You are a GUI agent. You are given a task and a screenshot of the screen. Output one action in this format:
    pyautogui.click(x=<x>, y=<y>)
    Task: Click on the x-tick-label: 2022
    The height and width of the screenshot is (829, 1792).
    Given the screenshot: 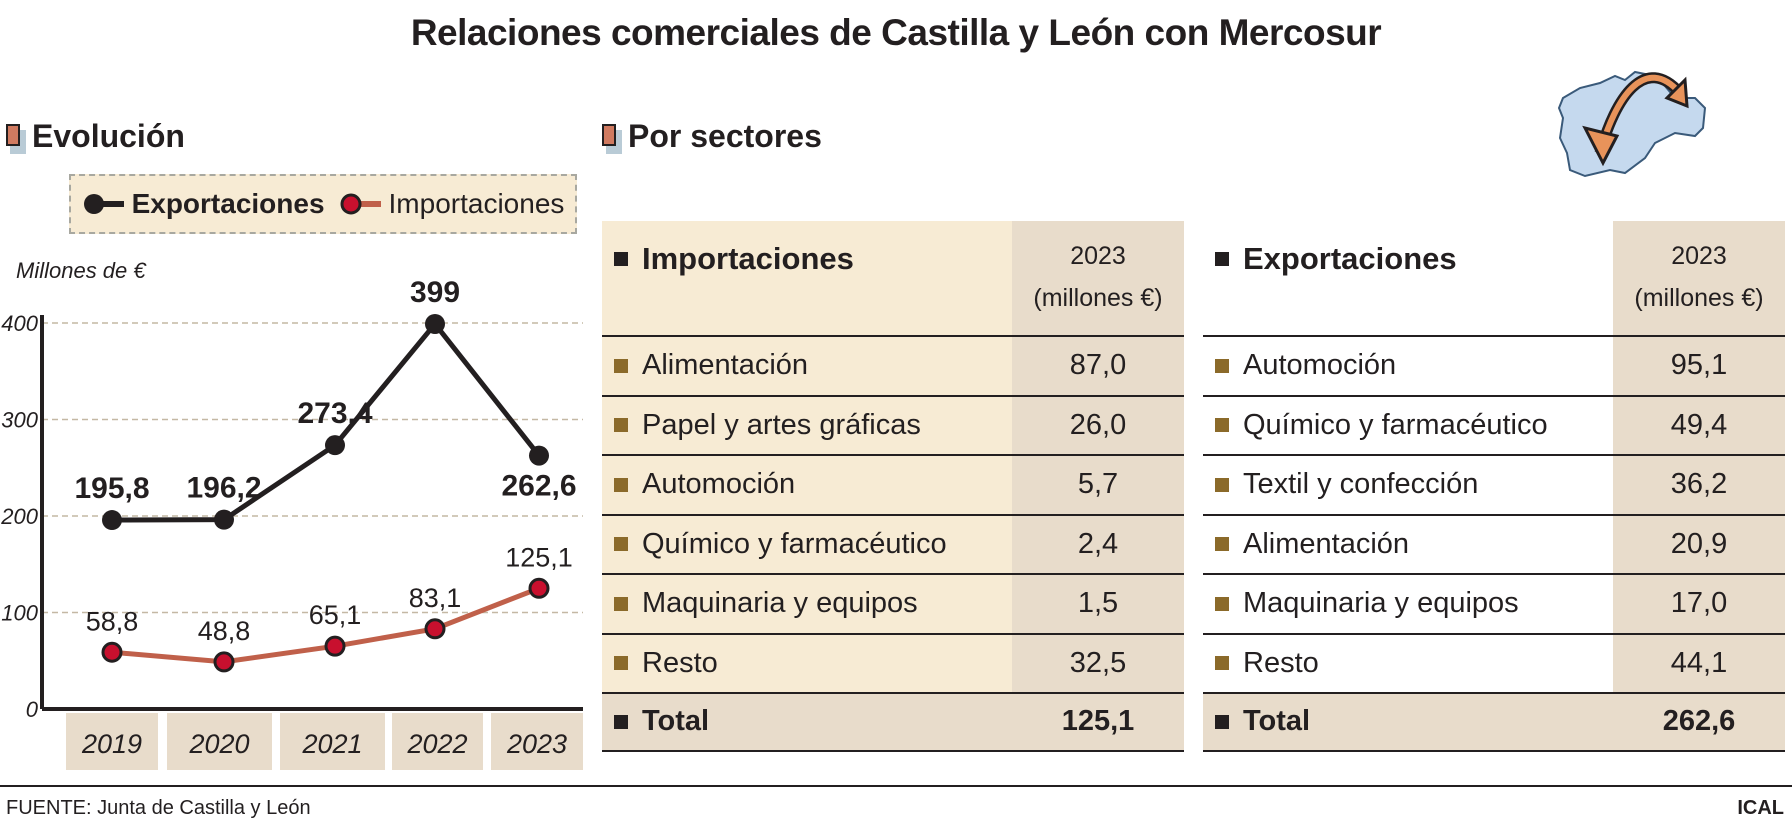 What is the action you would take?
    pyautogui.click(x=436, y=744)
    